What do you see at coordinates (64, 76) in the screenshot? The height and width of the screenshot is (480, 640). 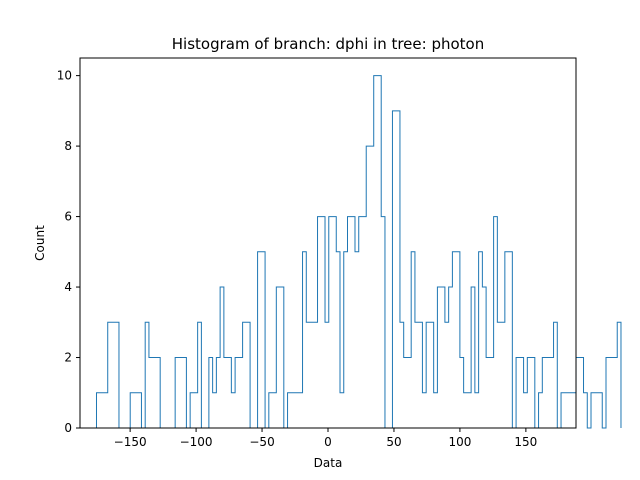 I see `y-tick-label: 10` at bounding box center [64, 76].